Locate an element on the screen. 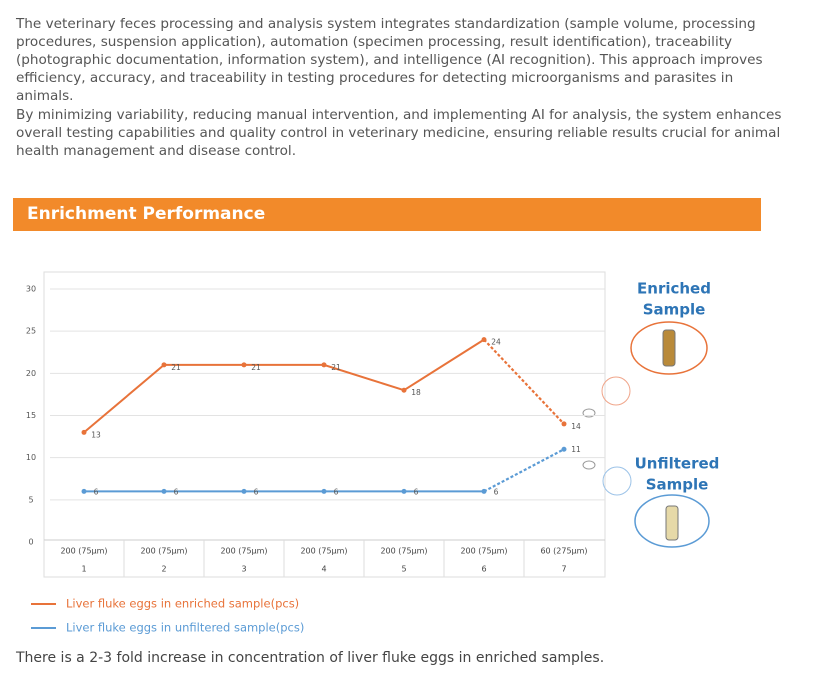  data-label: 13 is located at coordinates (96, 434).